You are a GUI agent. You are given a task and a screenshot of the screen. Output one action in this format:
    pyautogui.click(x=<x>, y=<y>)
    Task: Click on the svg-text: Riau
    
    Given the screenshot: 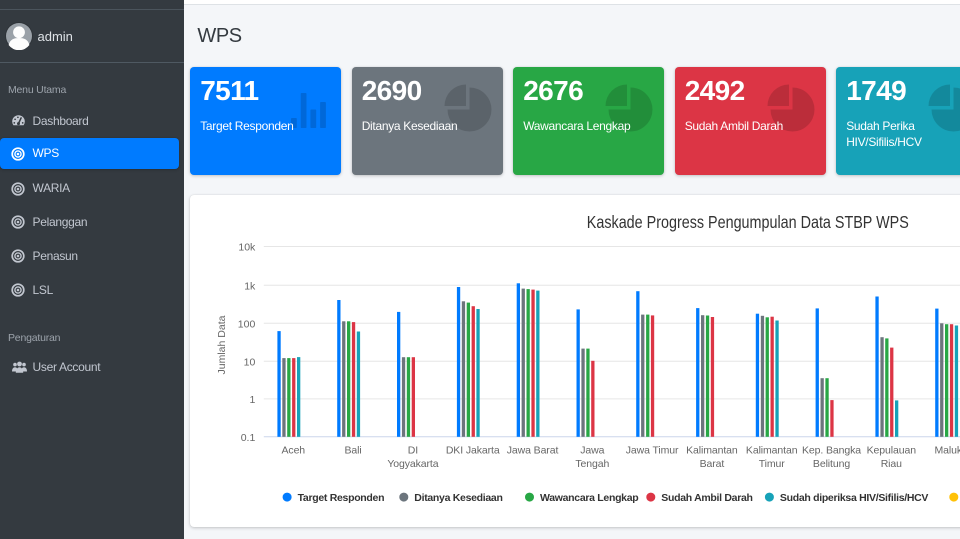 What is the action you would take?
    pyautogui.click(x=891, y=464)
    